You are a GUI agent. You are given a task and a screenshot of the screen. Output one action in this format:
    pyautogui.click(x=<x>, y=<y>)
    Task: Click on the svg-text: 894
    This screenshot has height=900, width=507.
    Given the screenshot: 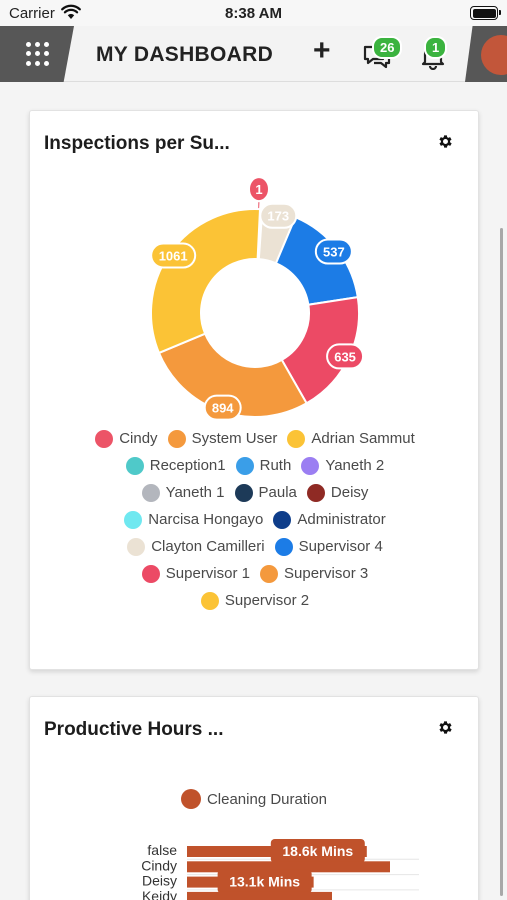 What is the action you would take?
    pyautogui.click(x=223, y=408)
    